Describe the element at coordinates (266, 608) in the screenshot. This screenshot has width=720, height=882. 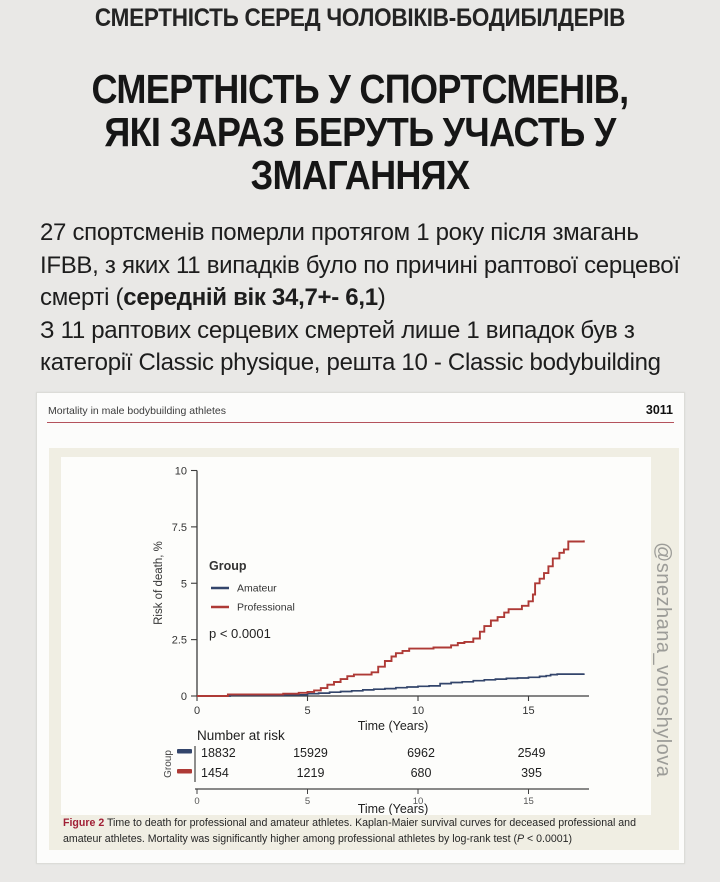
I see `legend-label-professional: Professional` at that location.